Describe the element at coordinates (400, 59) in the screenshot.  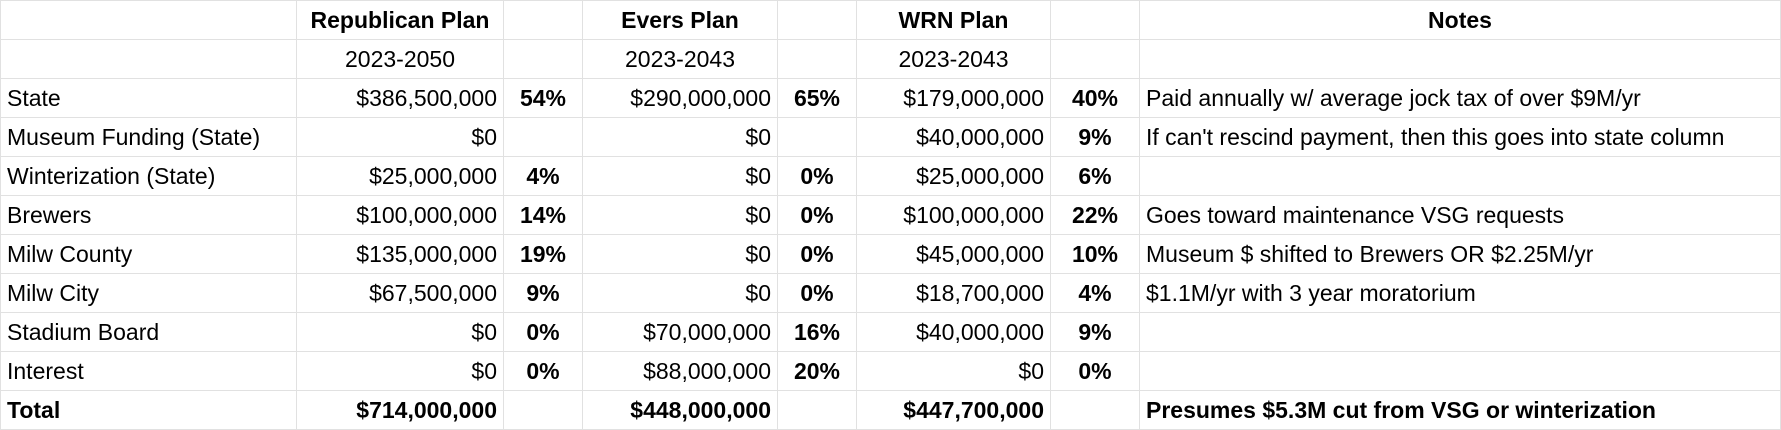
I see `period-republican: 2023-2050` at that location.